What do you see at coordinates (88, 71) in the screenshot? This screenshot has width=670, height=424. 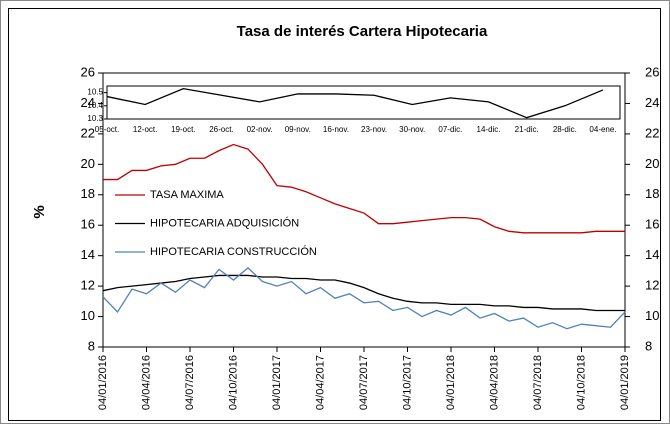 I see `y-tick-label: 26` at bounding box center [88, 71].